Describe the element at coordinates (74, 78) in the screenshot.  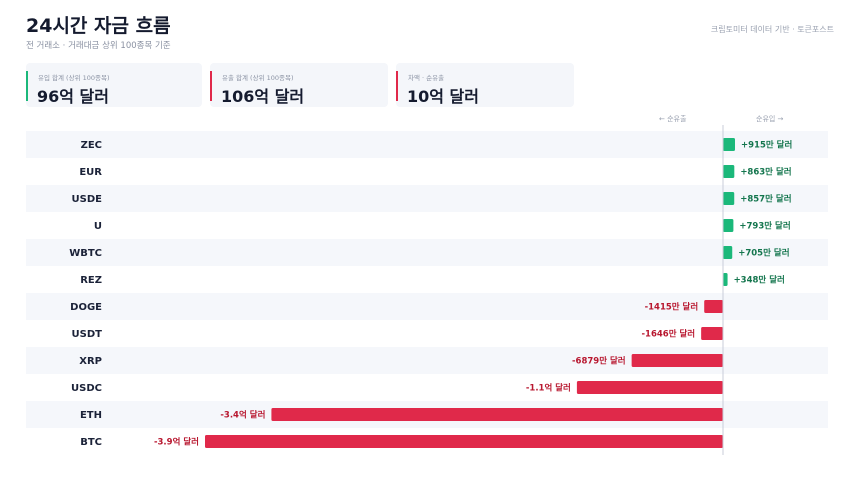
I see `card-label: 유입 합계 (상위 100종목)` at that location.